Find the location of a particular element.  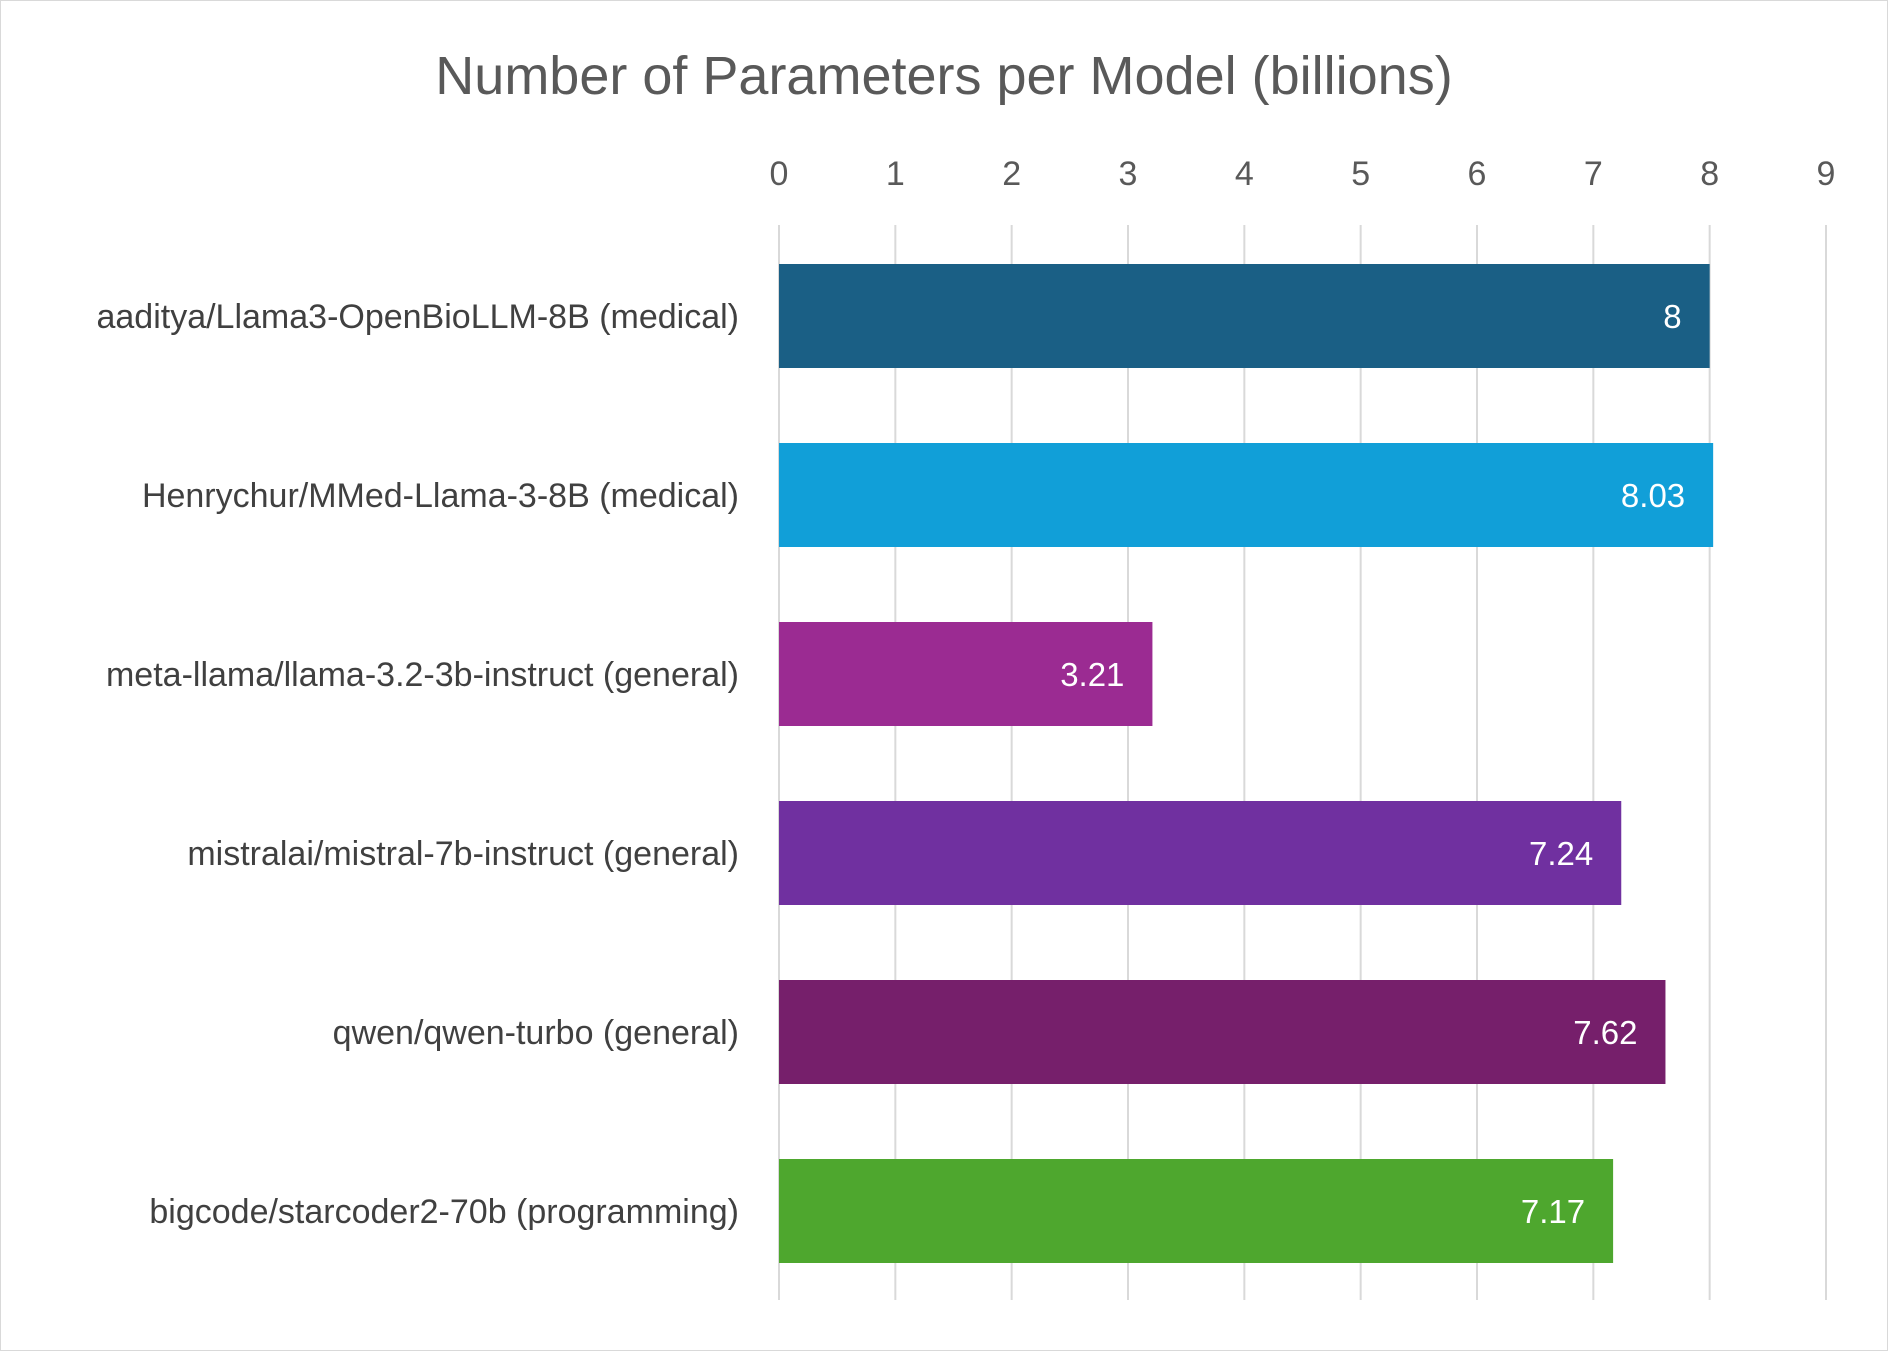

x-tick-label: 3 is located at coordinates (1128, 174).